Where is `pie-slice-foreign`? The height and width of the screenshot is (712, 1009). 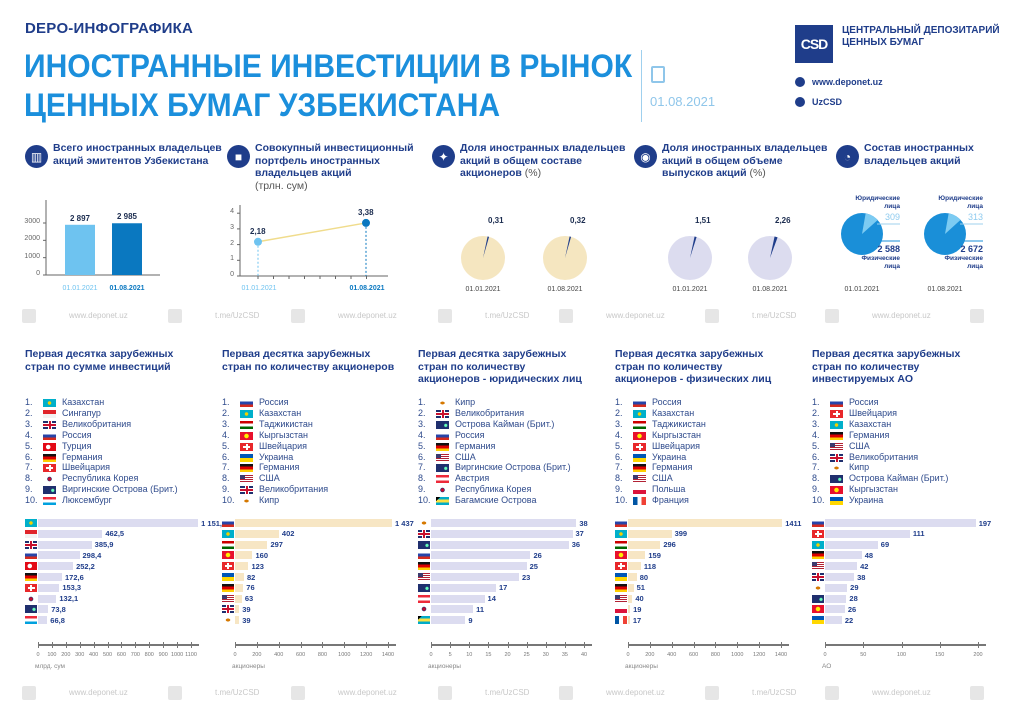 pie-slice-foreign is located at coordinates (774, 247).